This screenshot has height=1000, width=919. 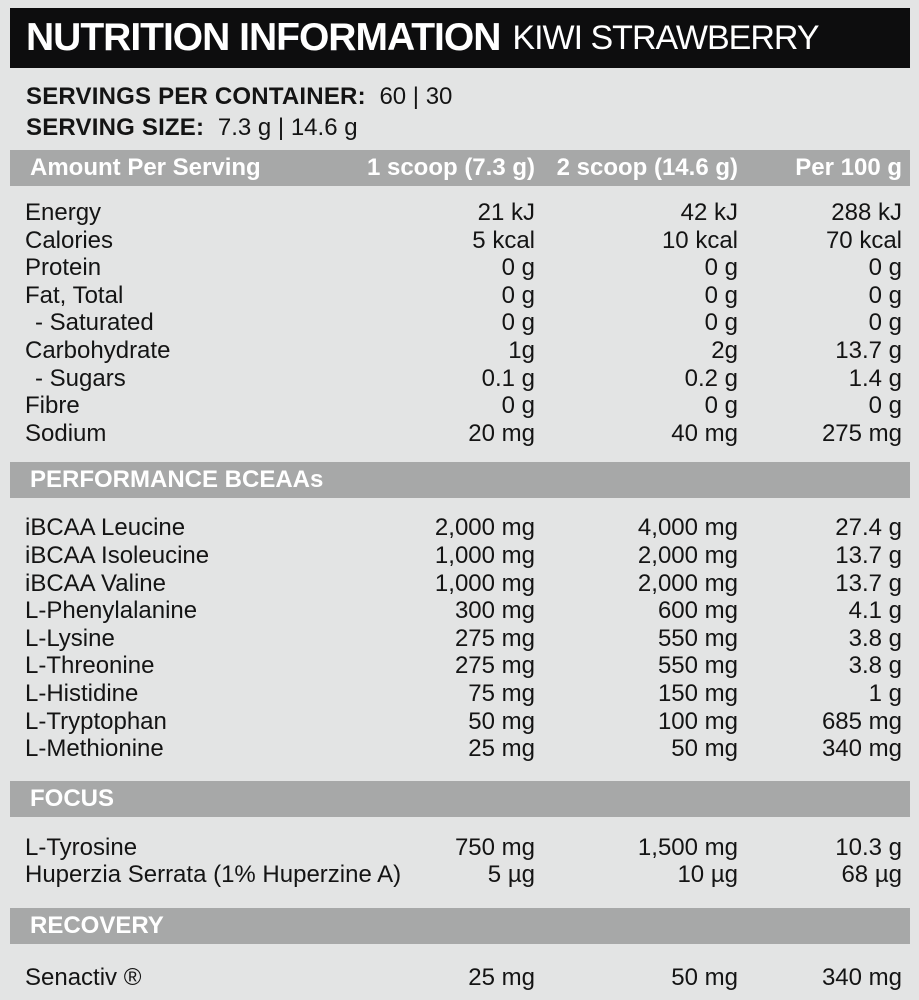 What do you see at coordinates (501, 721) in the screenshot?
I see `value-1-scoop: 50 mg` at bounding box center [501, 721].